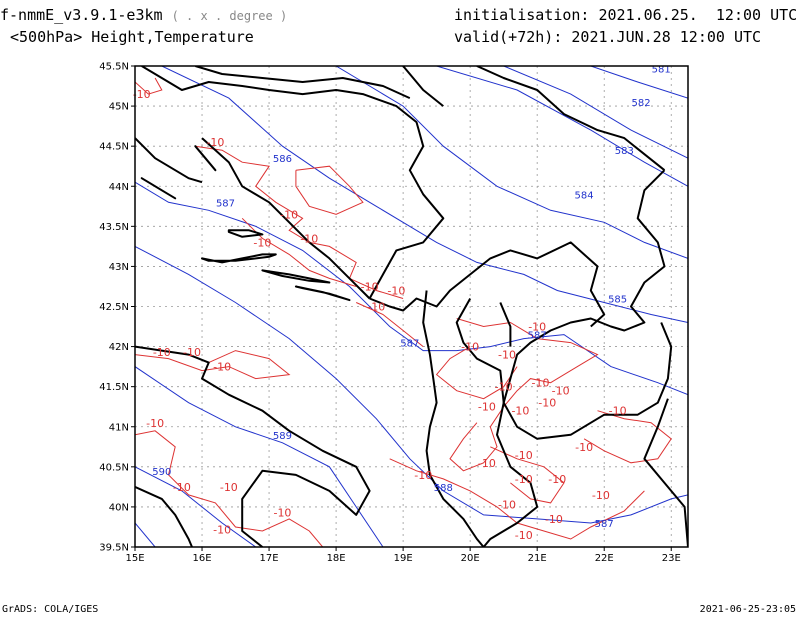  Describe the element at coordinates (202, 558) in the screenshot. I see `tick-label-lon: 16E` at that location.